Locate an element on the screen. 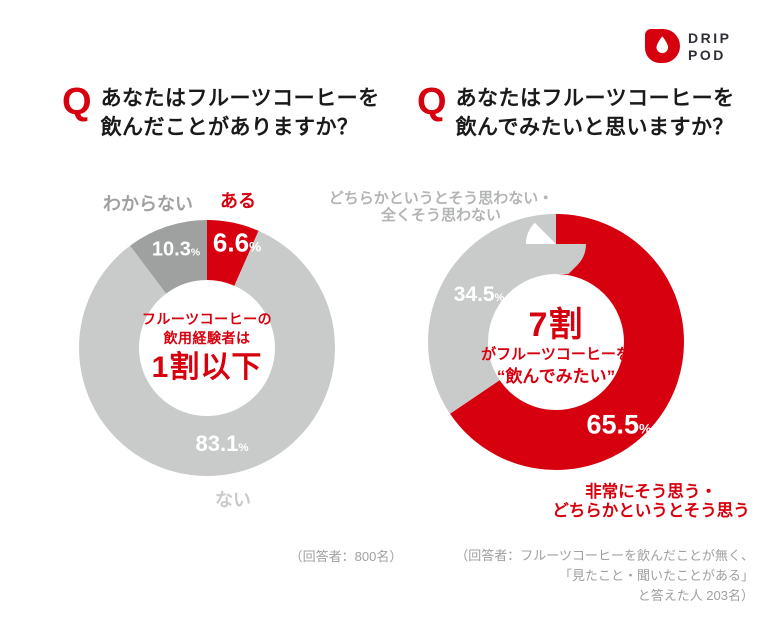 The height and width of the screenshot is (628, 767). slice-label-aru: ある is located at coordinates (238, 201).